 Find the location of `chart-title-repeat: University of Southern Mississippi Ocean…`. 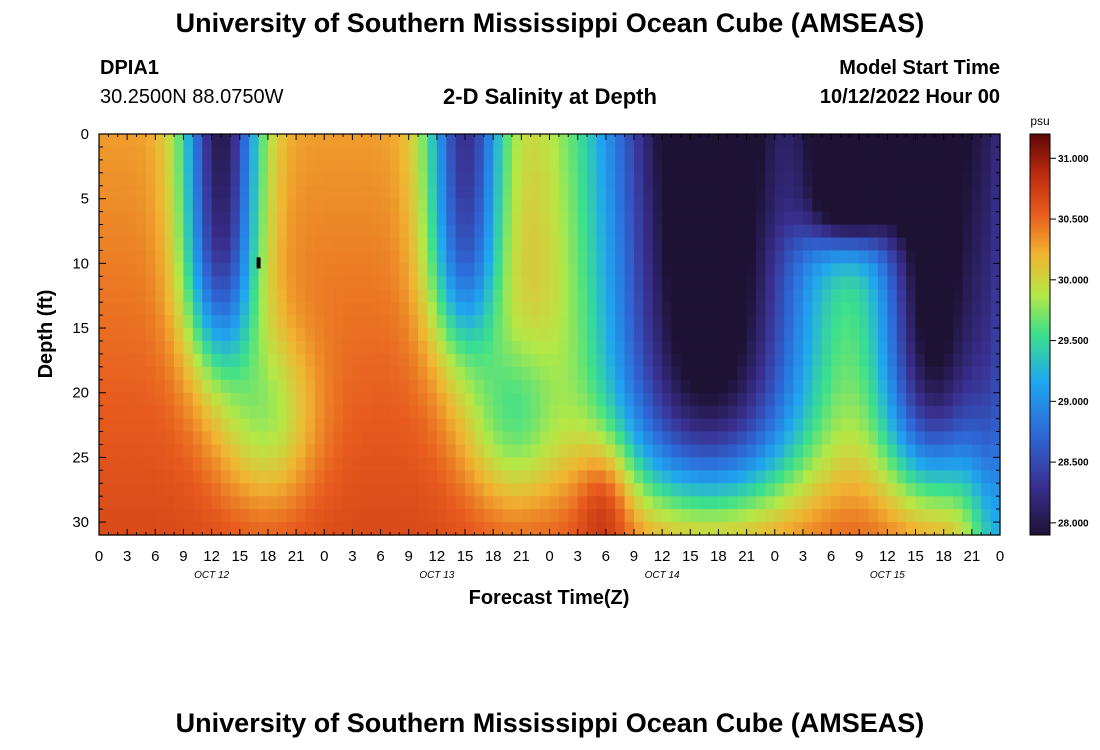

chart-title-repeat: University of Southern Mississippi Ocean… is located at coordinates (550, 723).